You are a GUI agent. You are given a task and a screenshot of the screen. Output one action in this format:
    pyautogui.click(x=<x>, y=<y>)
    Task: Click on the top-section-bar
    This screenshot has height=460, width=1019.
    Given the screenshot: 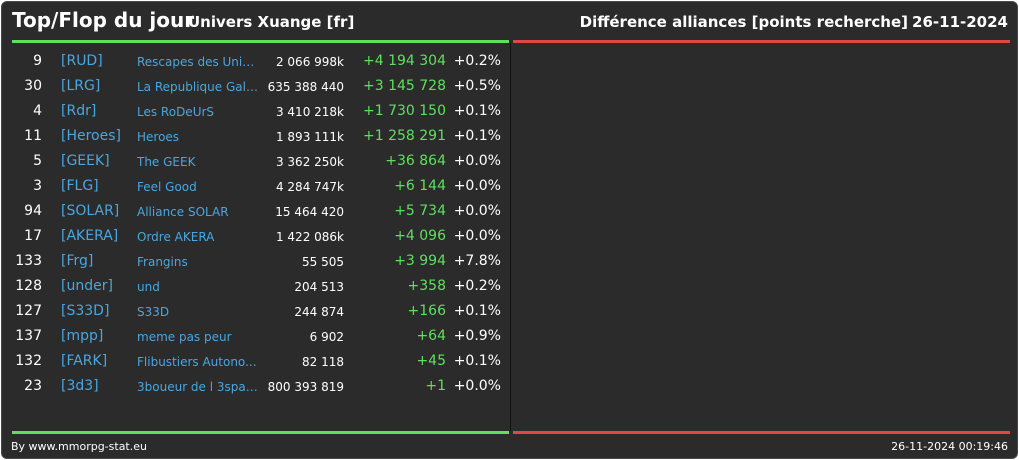 What is the action you would take?
    pyautogui.click(x=260, y=41)
    